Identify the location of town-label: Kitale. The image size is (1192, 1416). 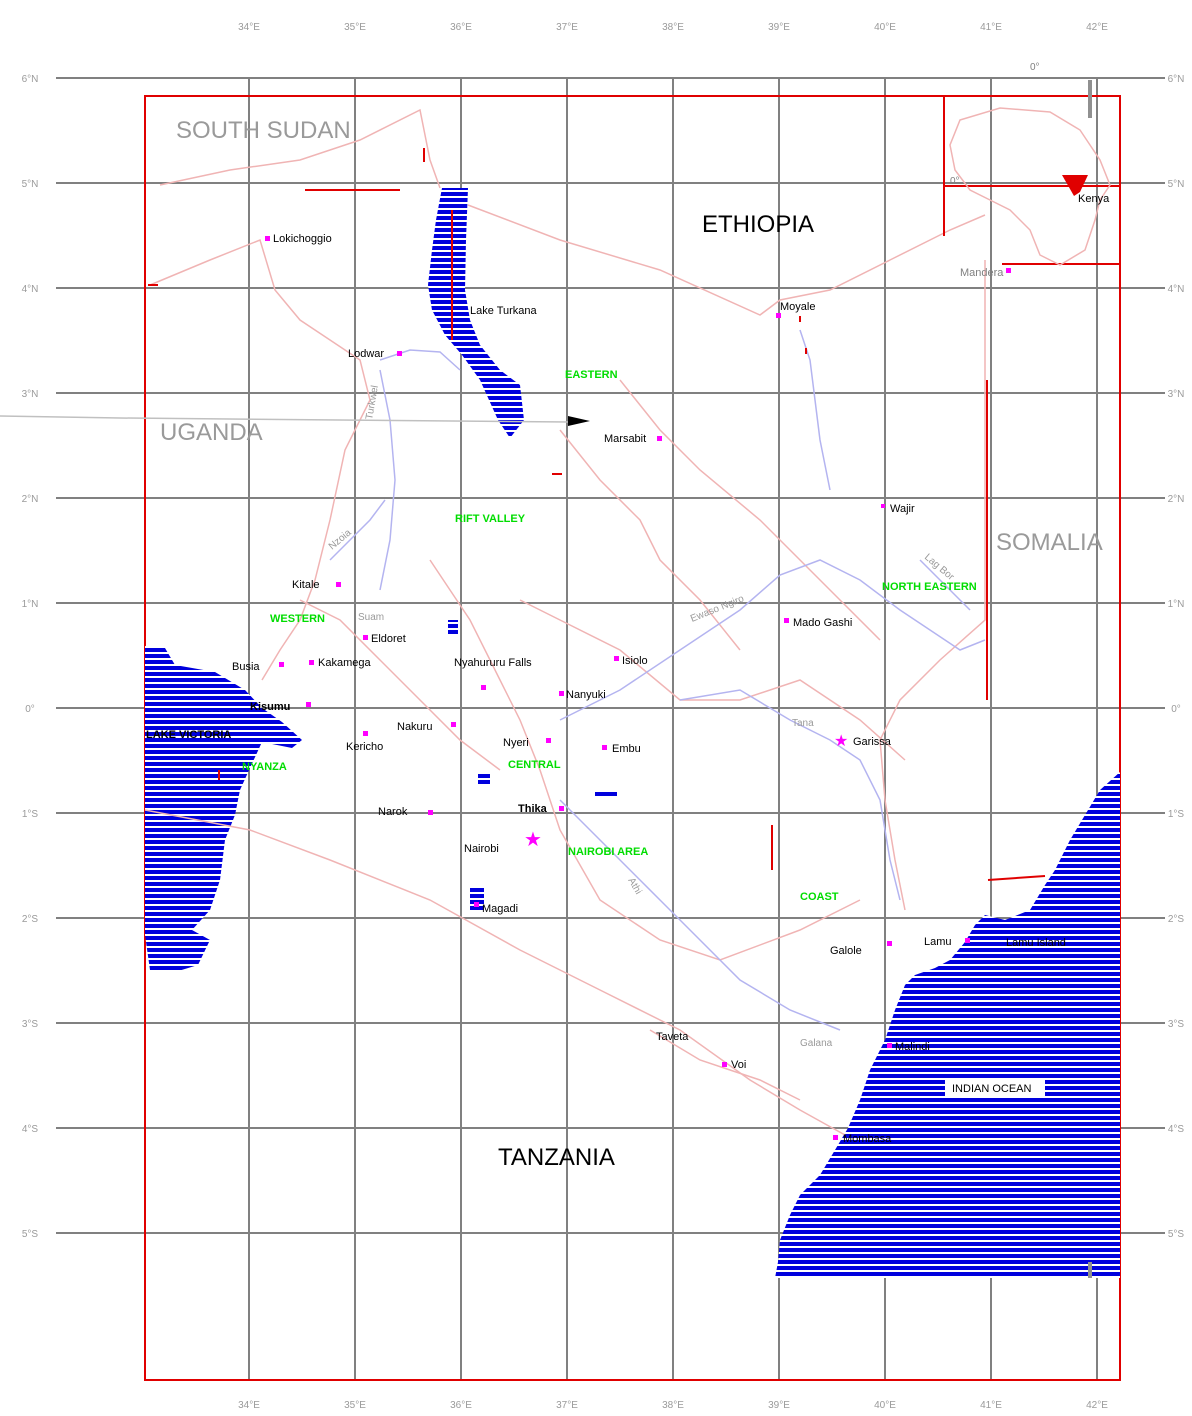
(306, 585).